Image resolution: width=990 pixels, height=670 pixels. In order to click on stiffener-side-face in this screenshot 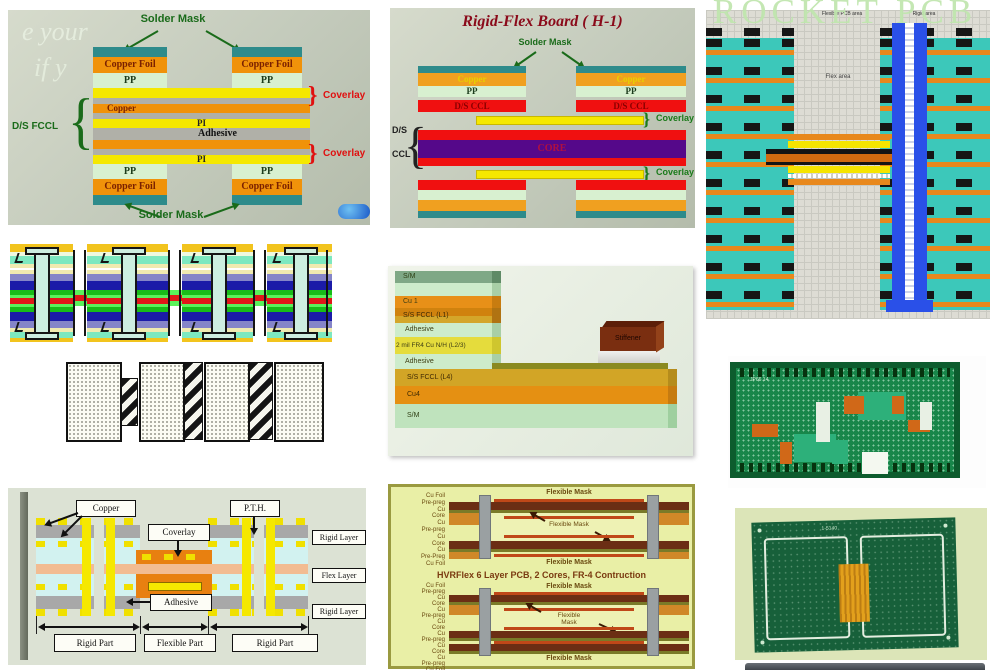, I will do `click(660, 337)`.